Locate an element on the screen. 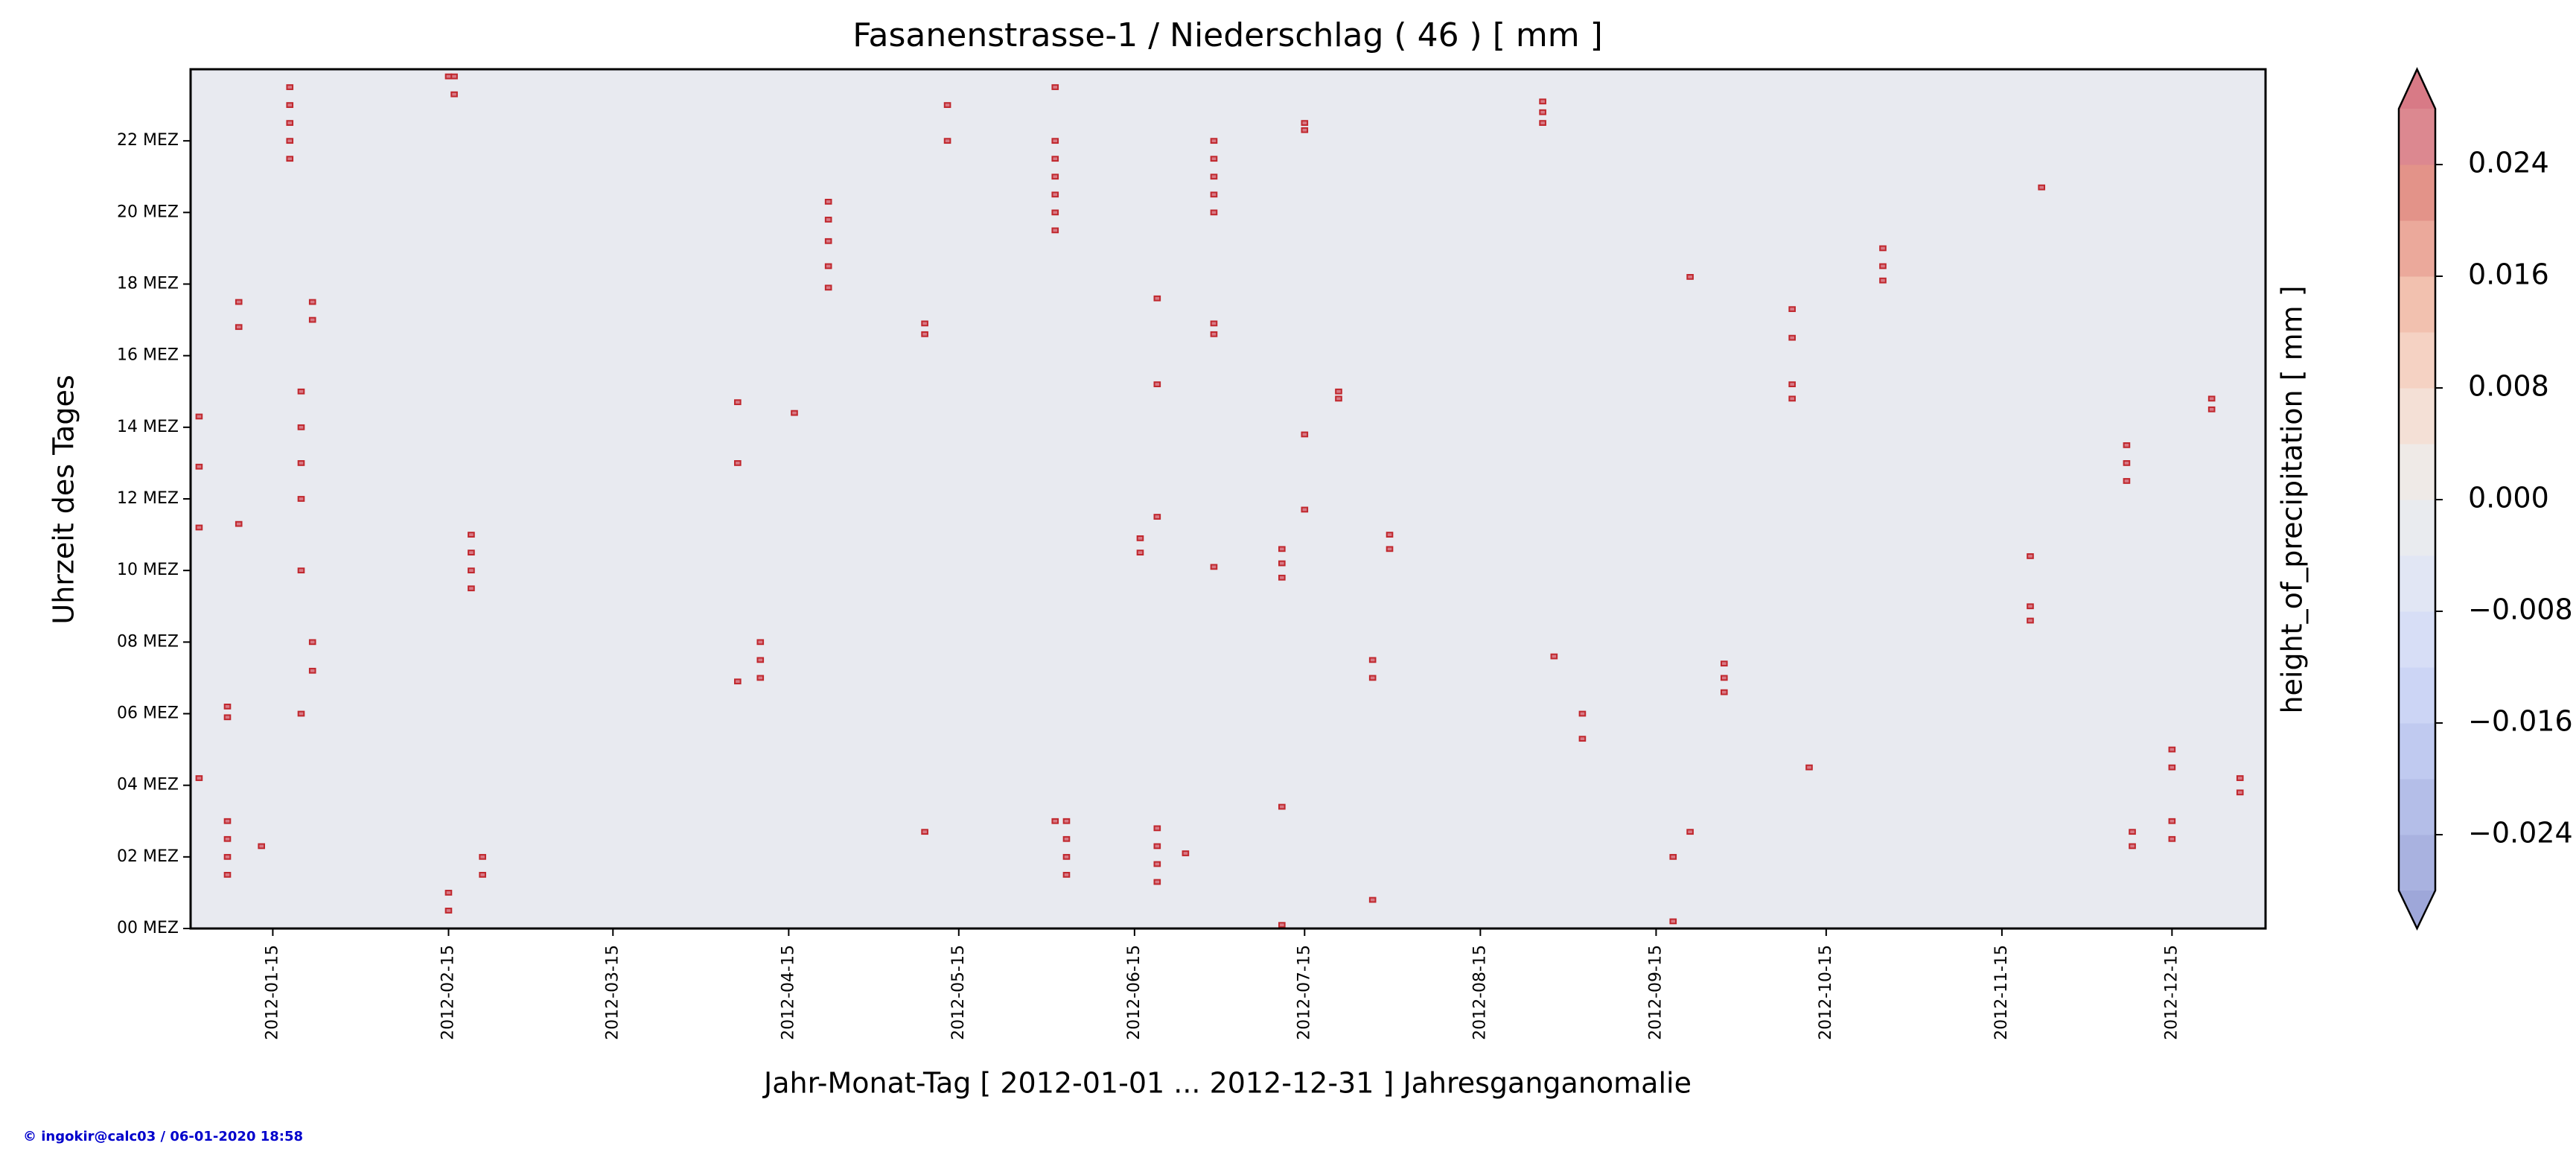 The height and width of the screenshot is (1169, 2576). colorbar-over is located at coordinates (2417, 89).